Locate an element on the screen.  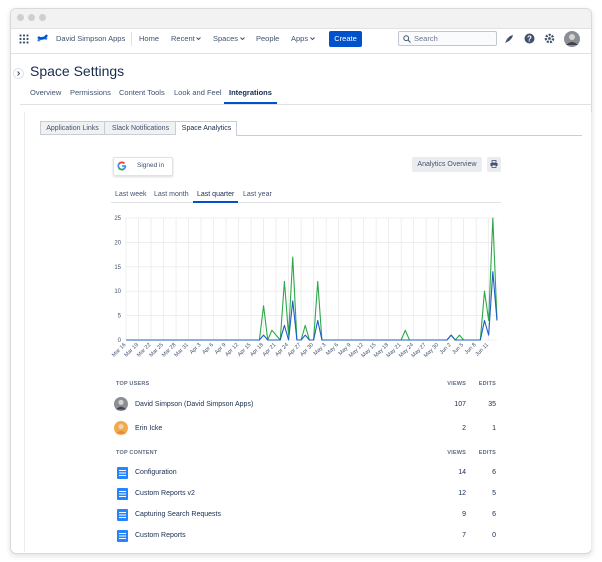
period-tab: Last month is located at coordinates (171, 194).